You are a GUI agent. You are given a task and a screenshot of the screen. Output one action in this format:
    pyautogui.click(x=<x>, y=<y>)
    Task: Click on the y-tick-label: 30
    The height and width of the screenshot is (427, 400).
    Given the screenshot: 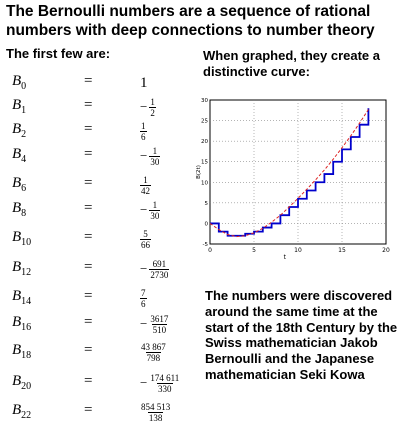 What is the action you would take?
    pyautogui.click(x=204, y=101)
    